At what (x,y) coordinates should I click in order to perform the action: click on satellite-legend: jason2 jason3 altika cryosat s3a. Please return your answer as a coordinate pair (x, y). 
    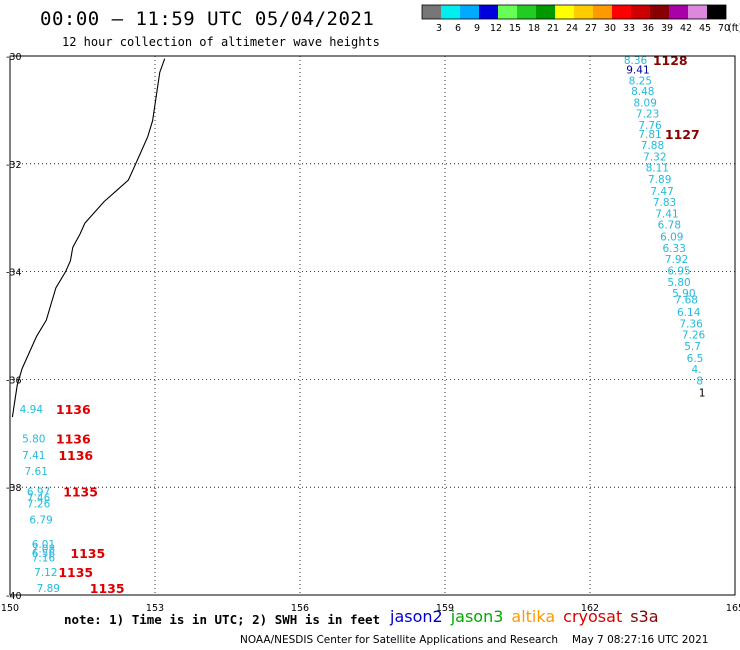
    Looking at the image, I should click on (528, 616).